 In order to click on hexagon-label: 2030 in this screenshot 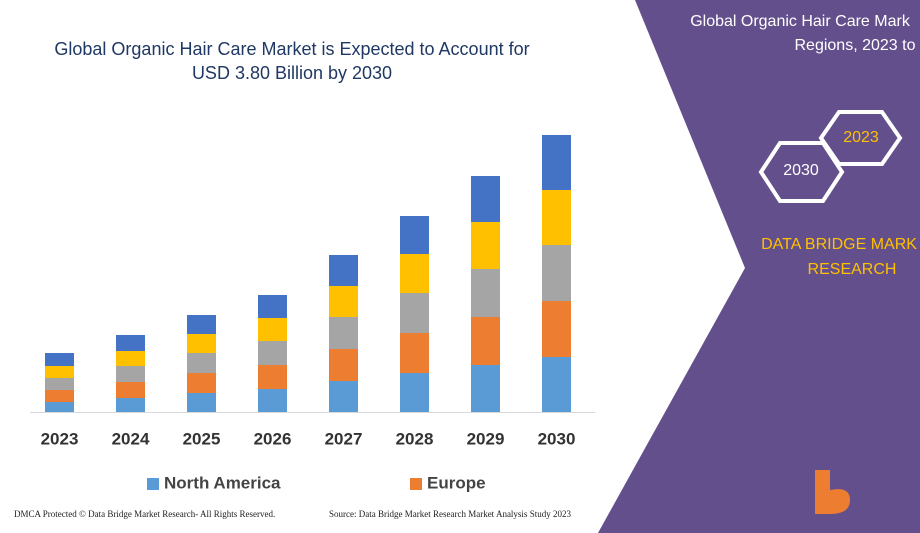, I will do `click(801, 170)`.